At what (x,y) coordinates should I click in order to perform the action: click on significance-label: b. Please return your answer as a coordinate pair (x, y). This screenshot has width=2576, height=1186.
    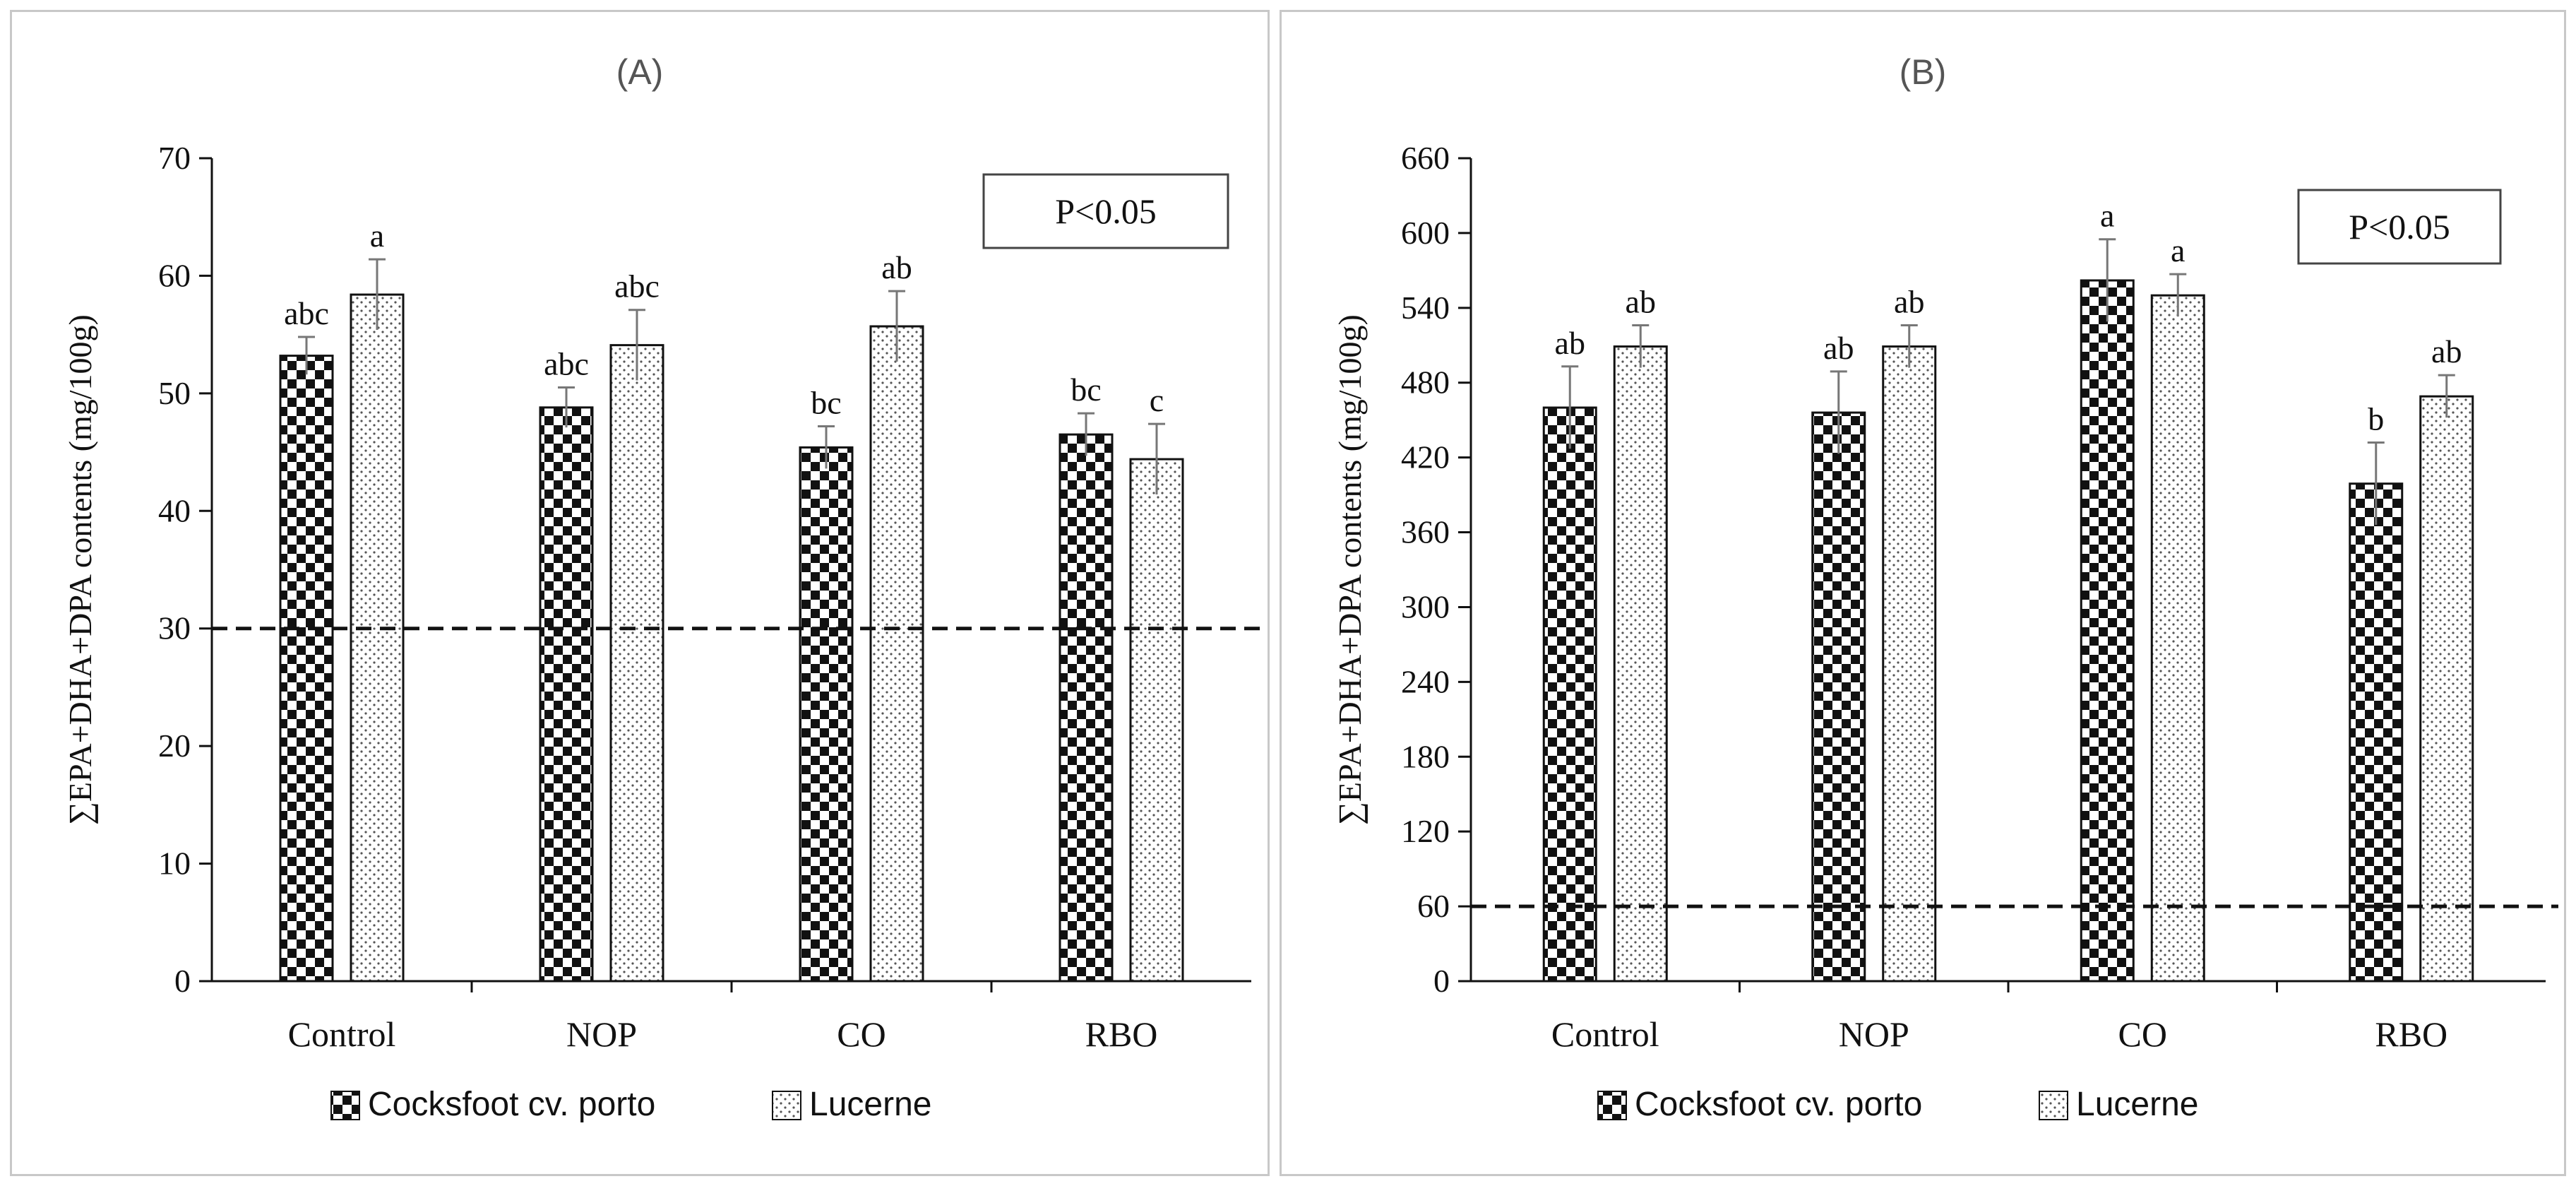
    Looking at the image, I should click on (2376, 419).